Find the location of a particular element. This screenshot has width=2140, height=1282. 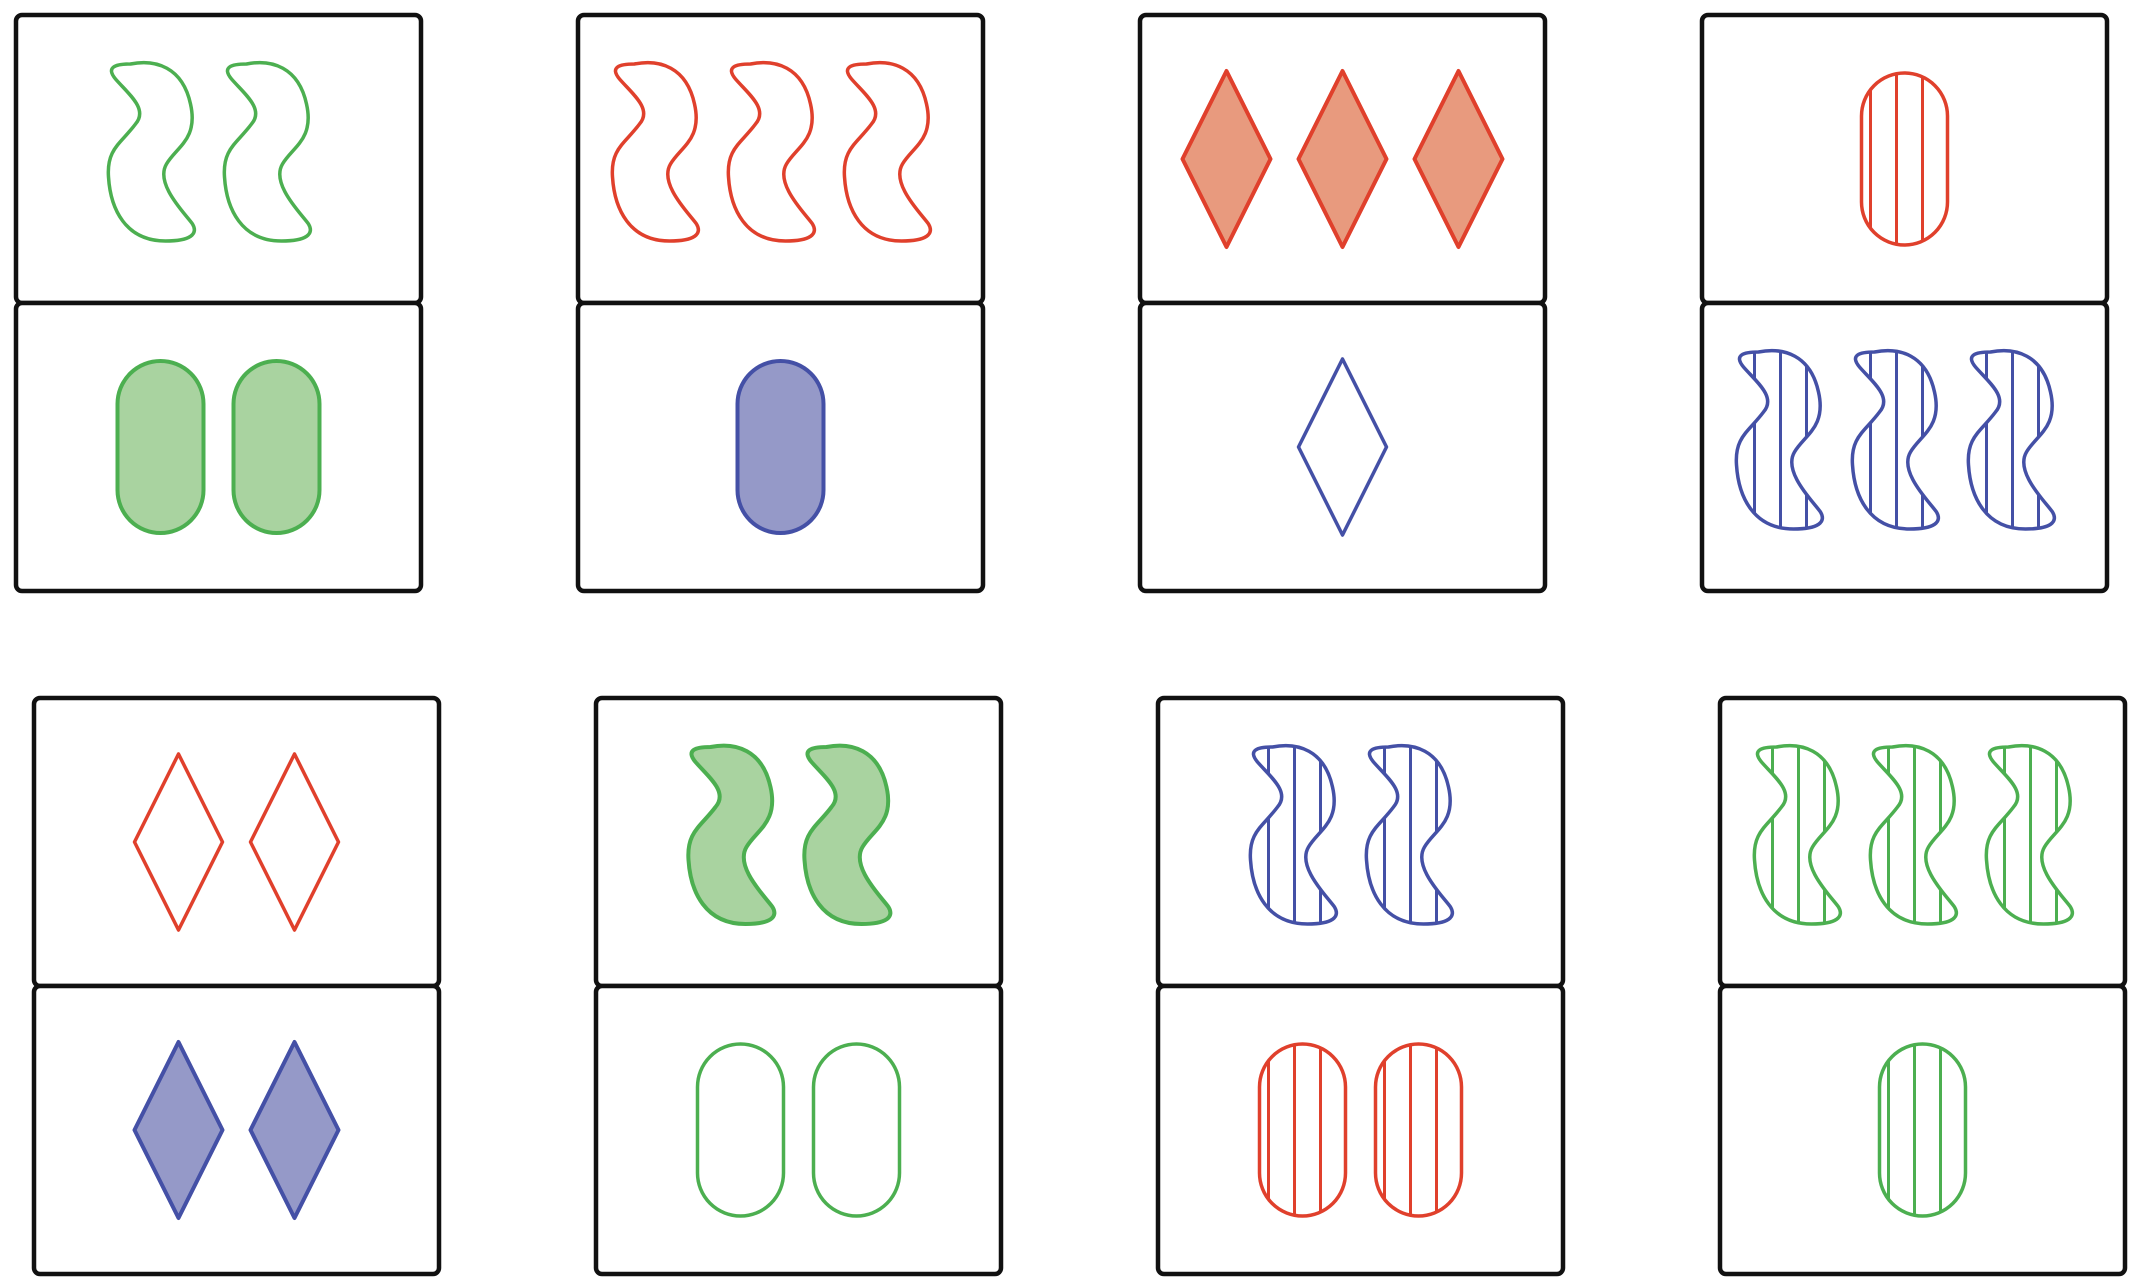

red-oval-striped-symbol is located at coordinates (1418, 1130).